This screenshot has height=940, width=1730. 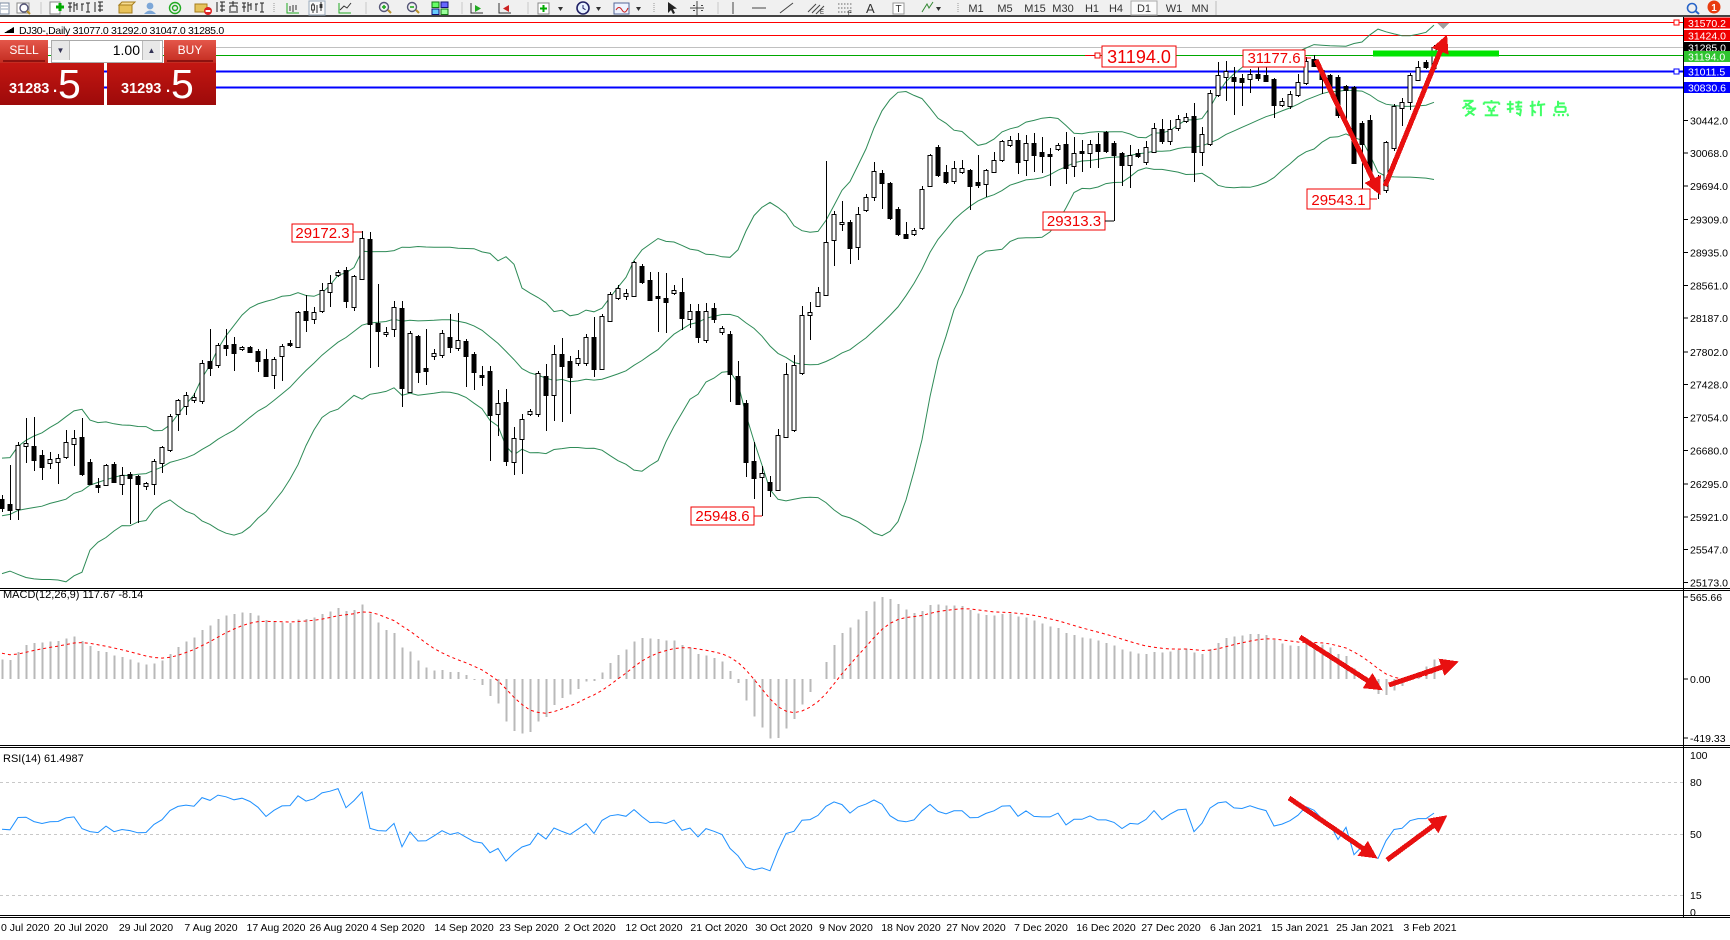 I want to click on svg-text: 0.00, so click(x=1700, y=680).